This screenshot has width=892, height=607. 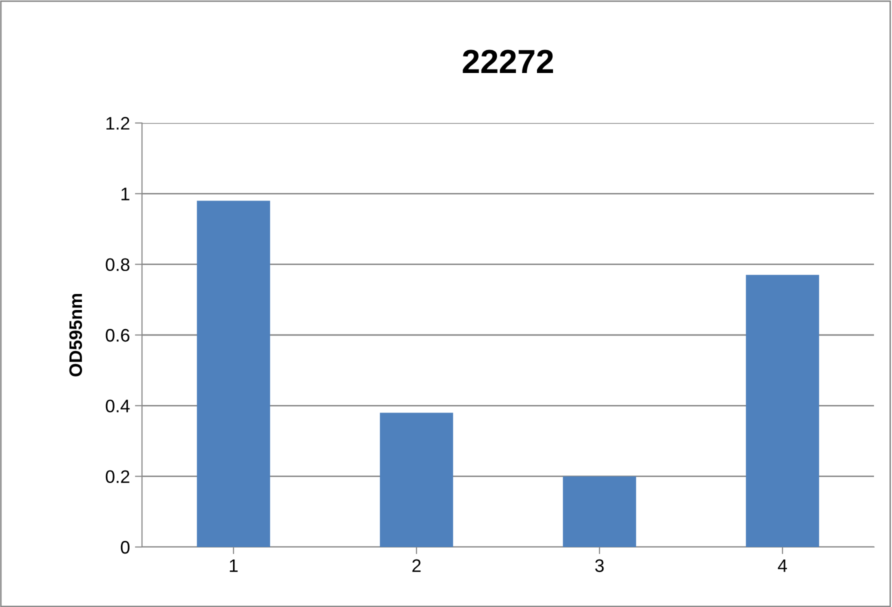 I want to click on x-tick-label: 1, so click(x=234, y=565).